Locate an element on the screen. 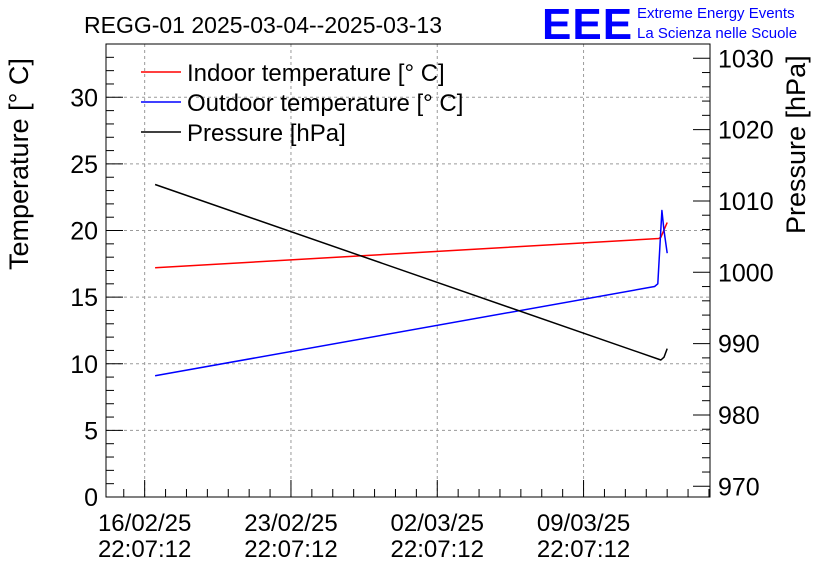  legend-label: Pressure [hPa] is located at coordinates (266, 133).